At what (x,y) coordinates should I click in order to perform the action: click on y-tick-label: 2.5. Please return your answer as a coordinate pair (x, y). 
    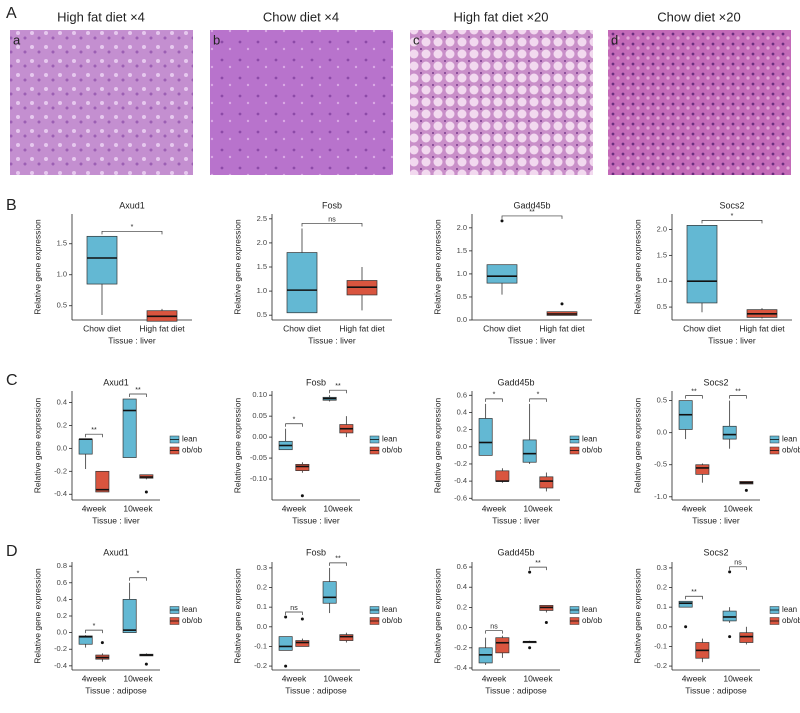
    Looking at the image, I should click on (262, 218).